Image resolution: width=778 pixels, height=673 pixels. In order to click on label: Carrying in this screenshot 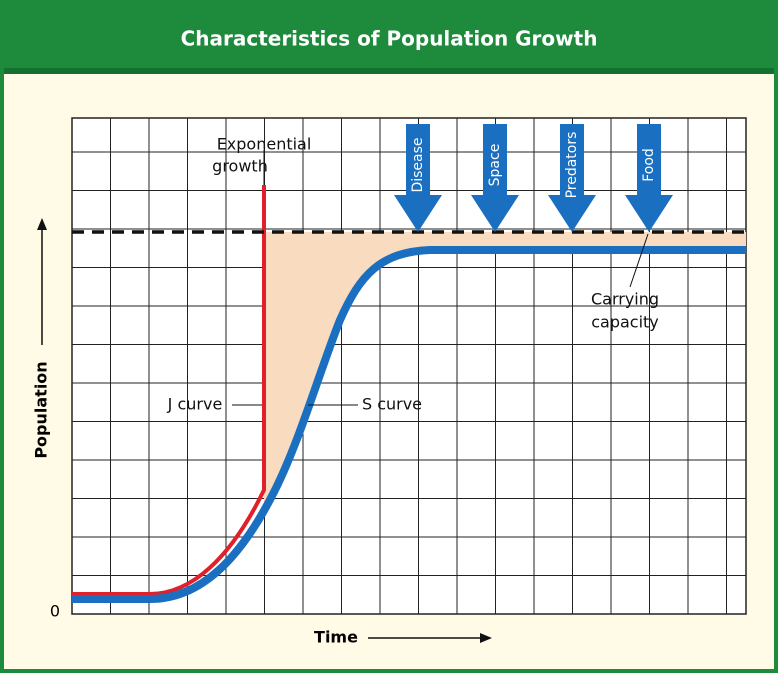, I will do `click(625, 299)`.